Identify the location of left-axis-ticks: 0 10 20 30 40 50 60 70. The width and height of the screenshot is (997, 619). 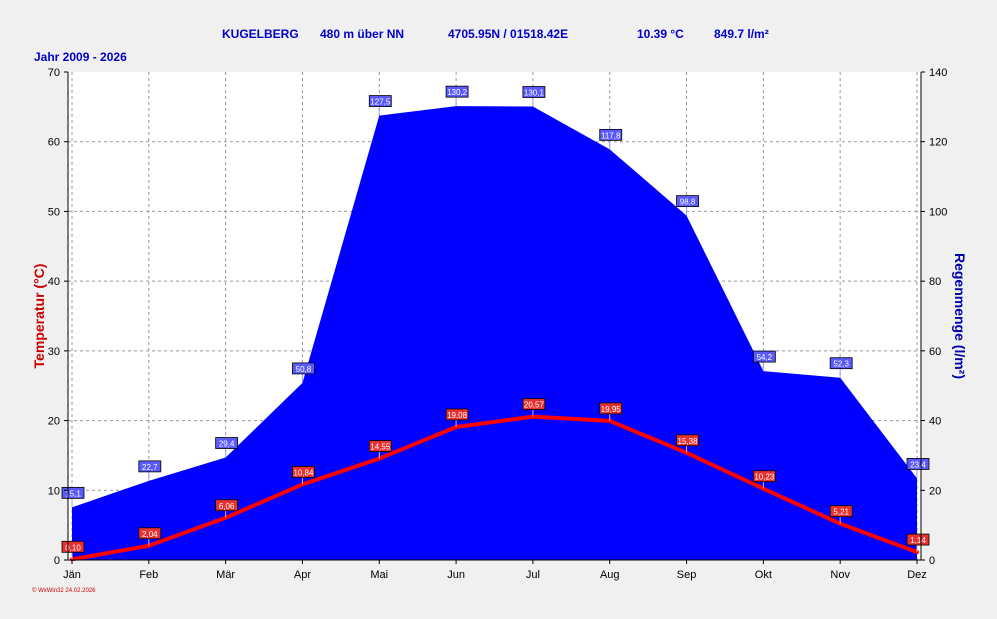
(58, 317).